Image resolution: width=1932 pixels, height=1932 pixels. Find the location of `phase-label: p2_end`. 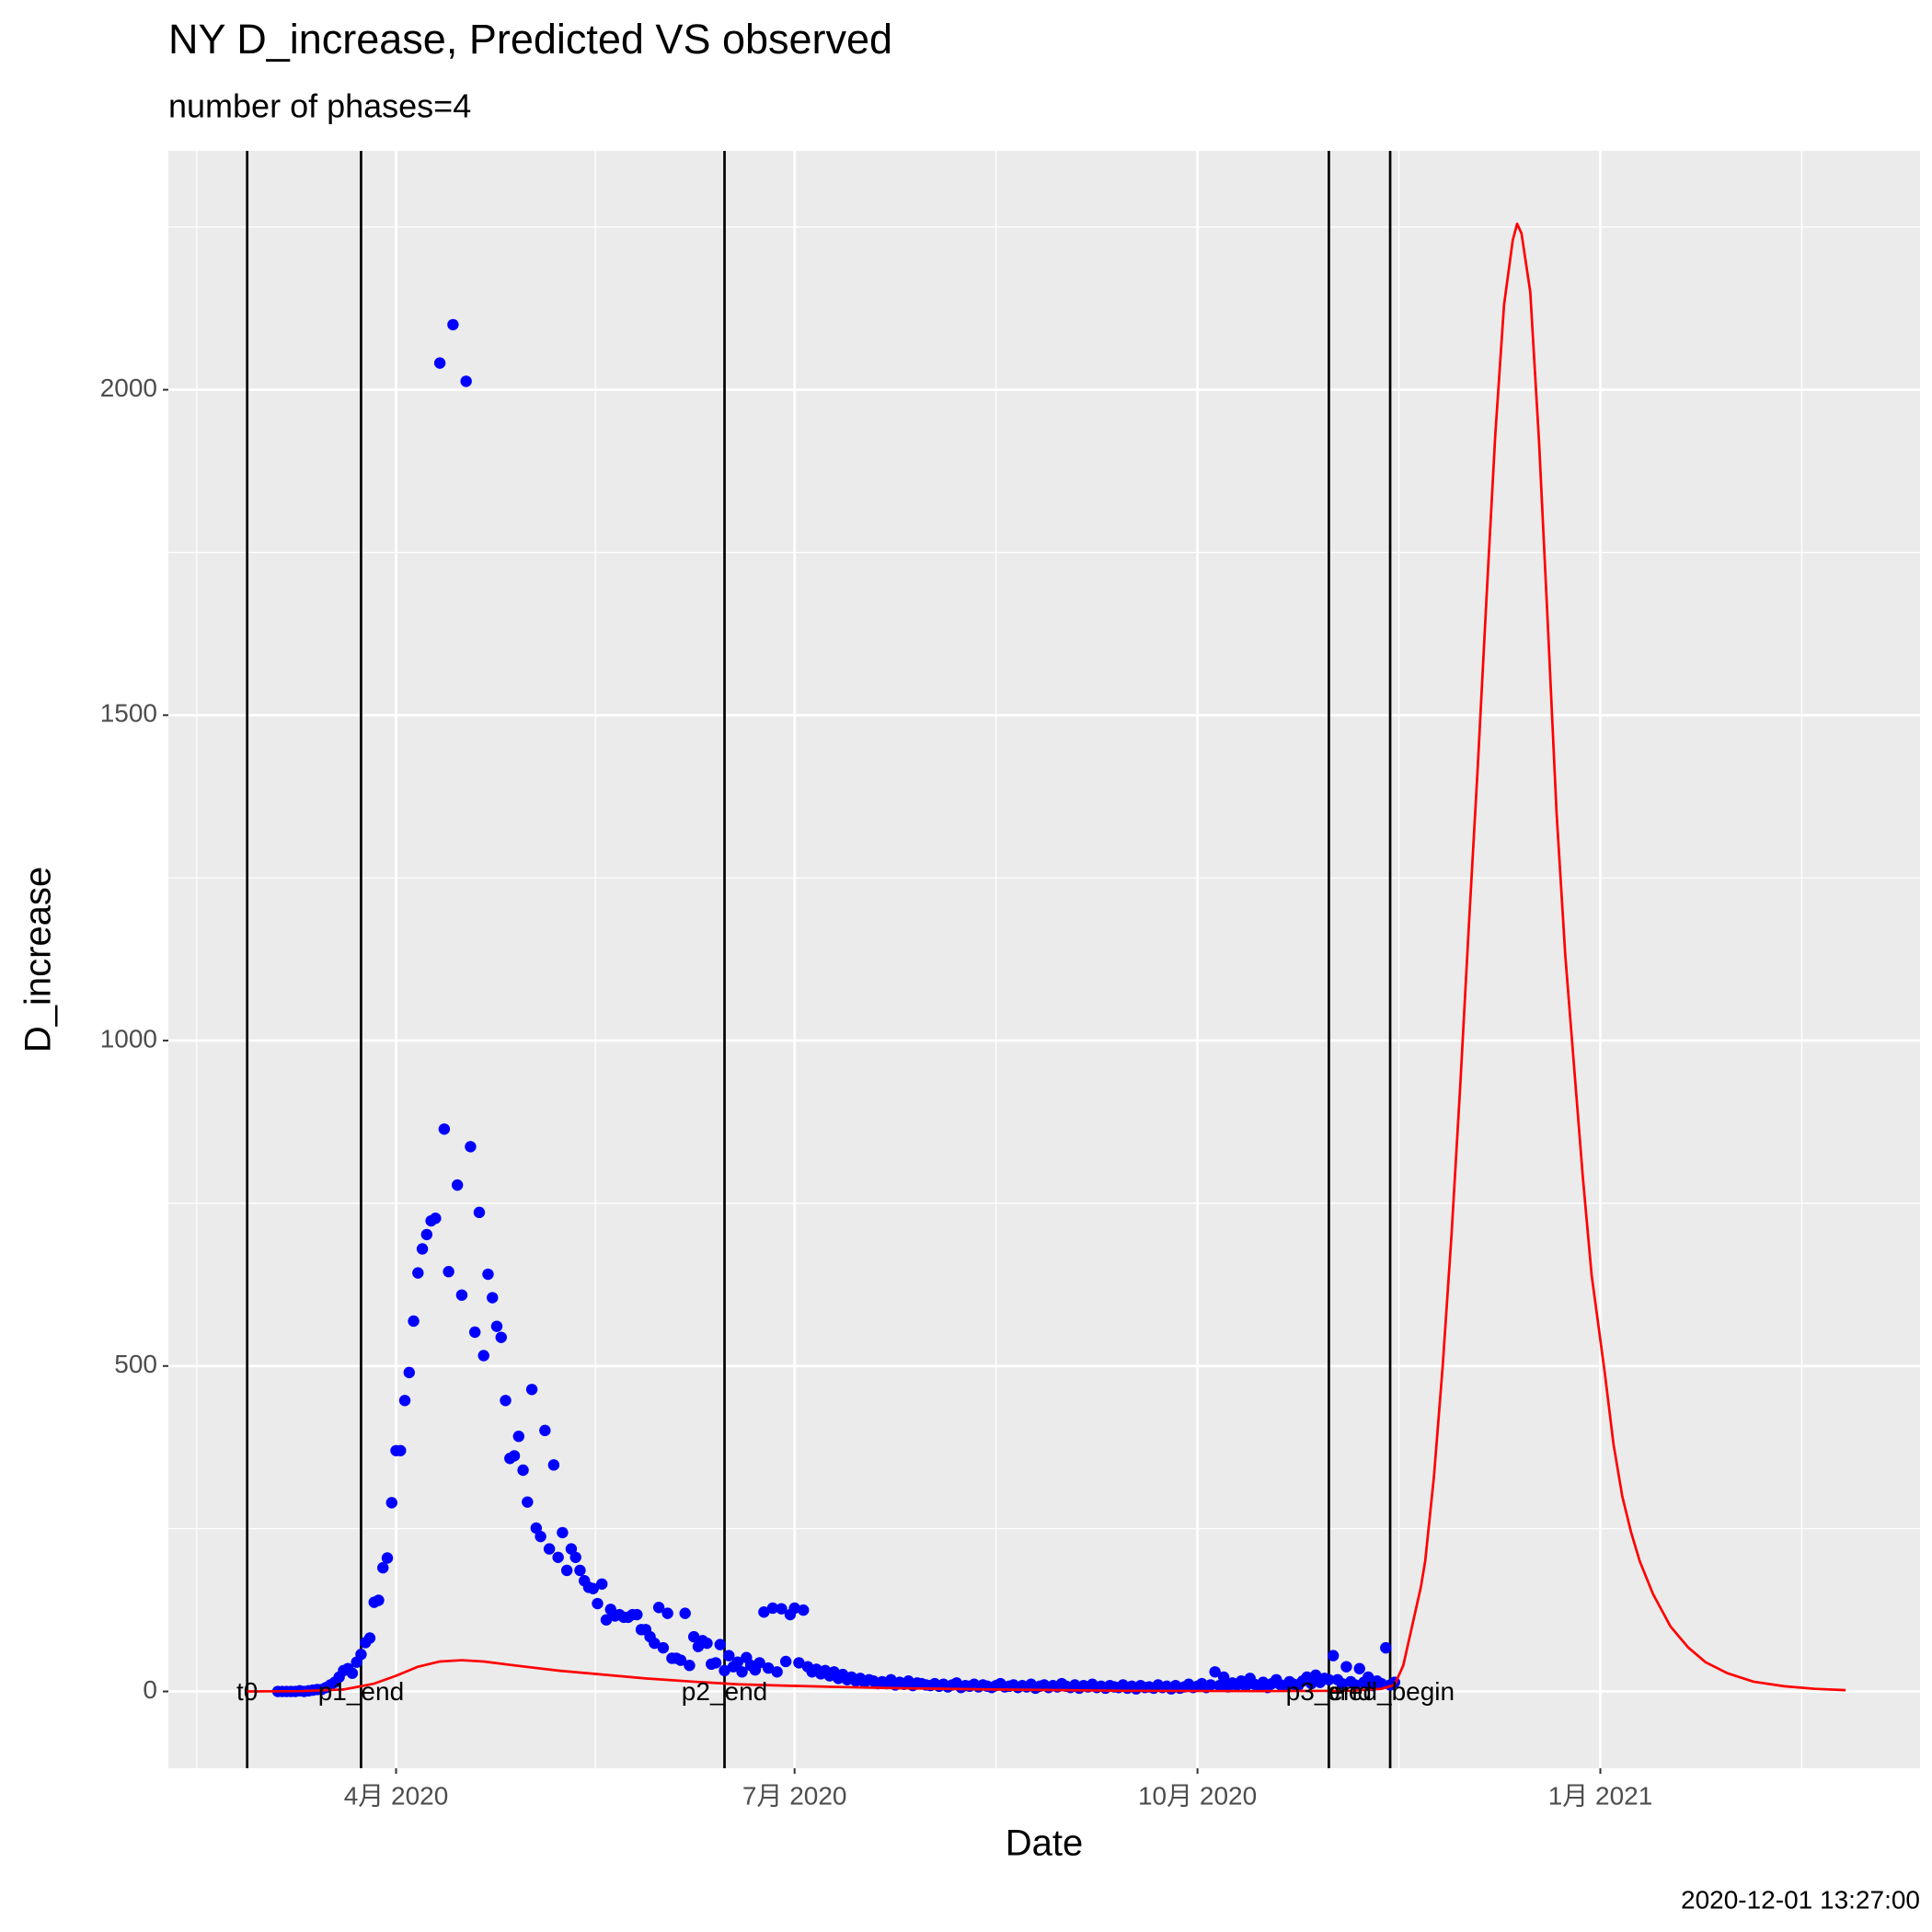

phase-label: p2_end is located at coordinates (724, 1691).